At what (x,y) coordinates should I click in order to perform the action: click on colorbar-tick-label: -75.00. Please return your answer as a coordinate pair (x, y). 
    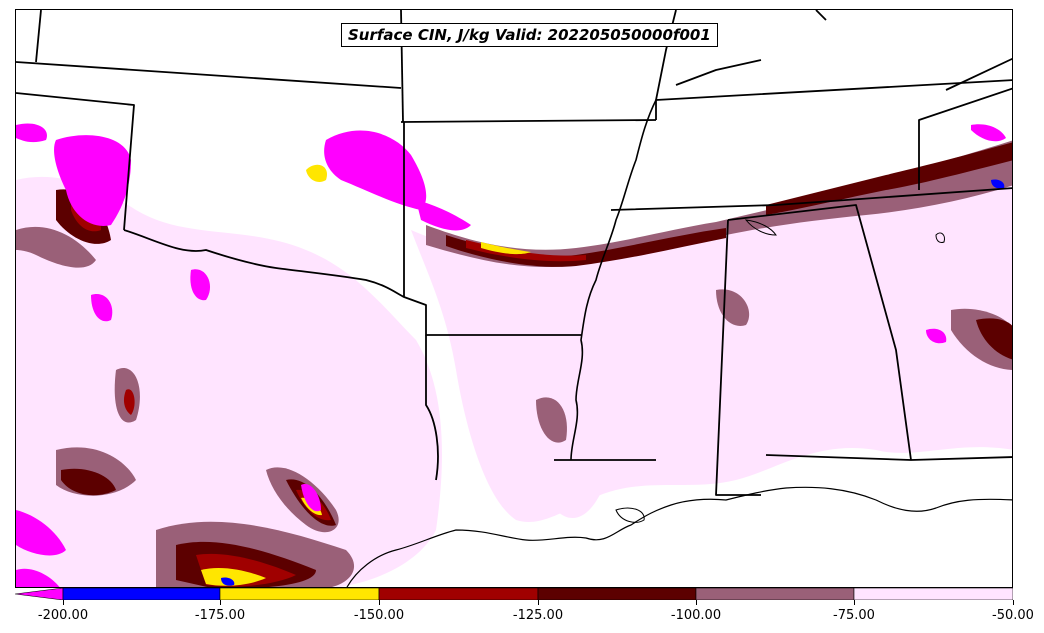
    Looking at the image, I should click on (854, 615).